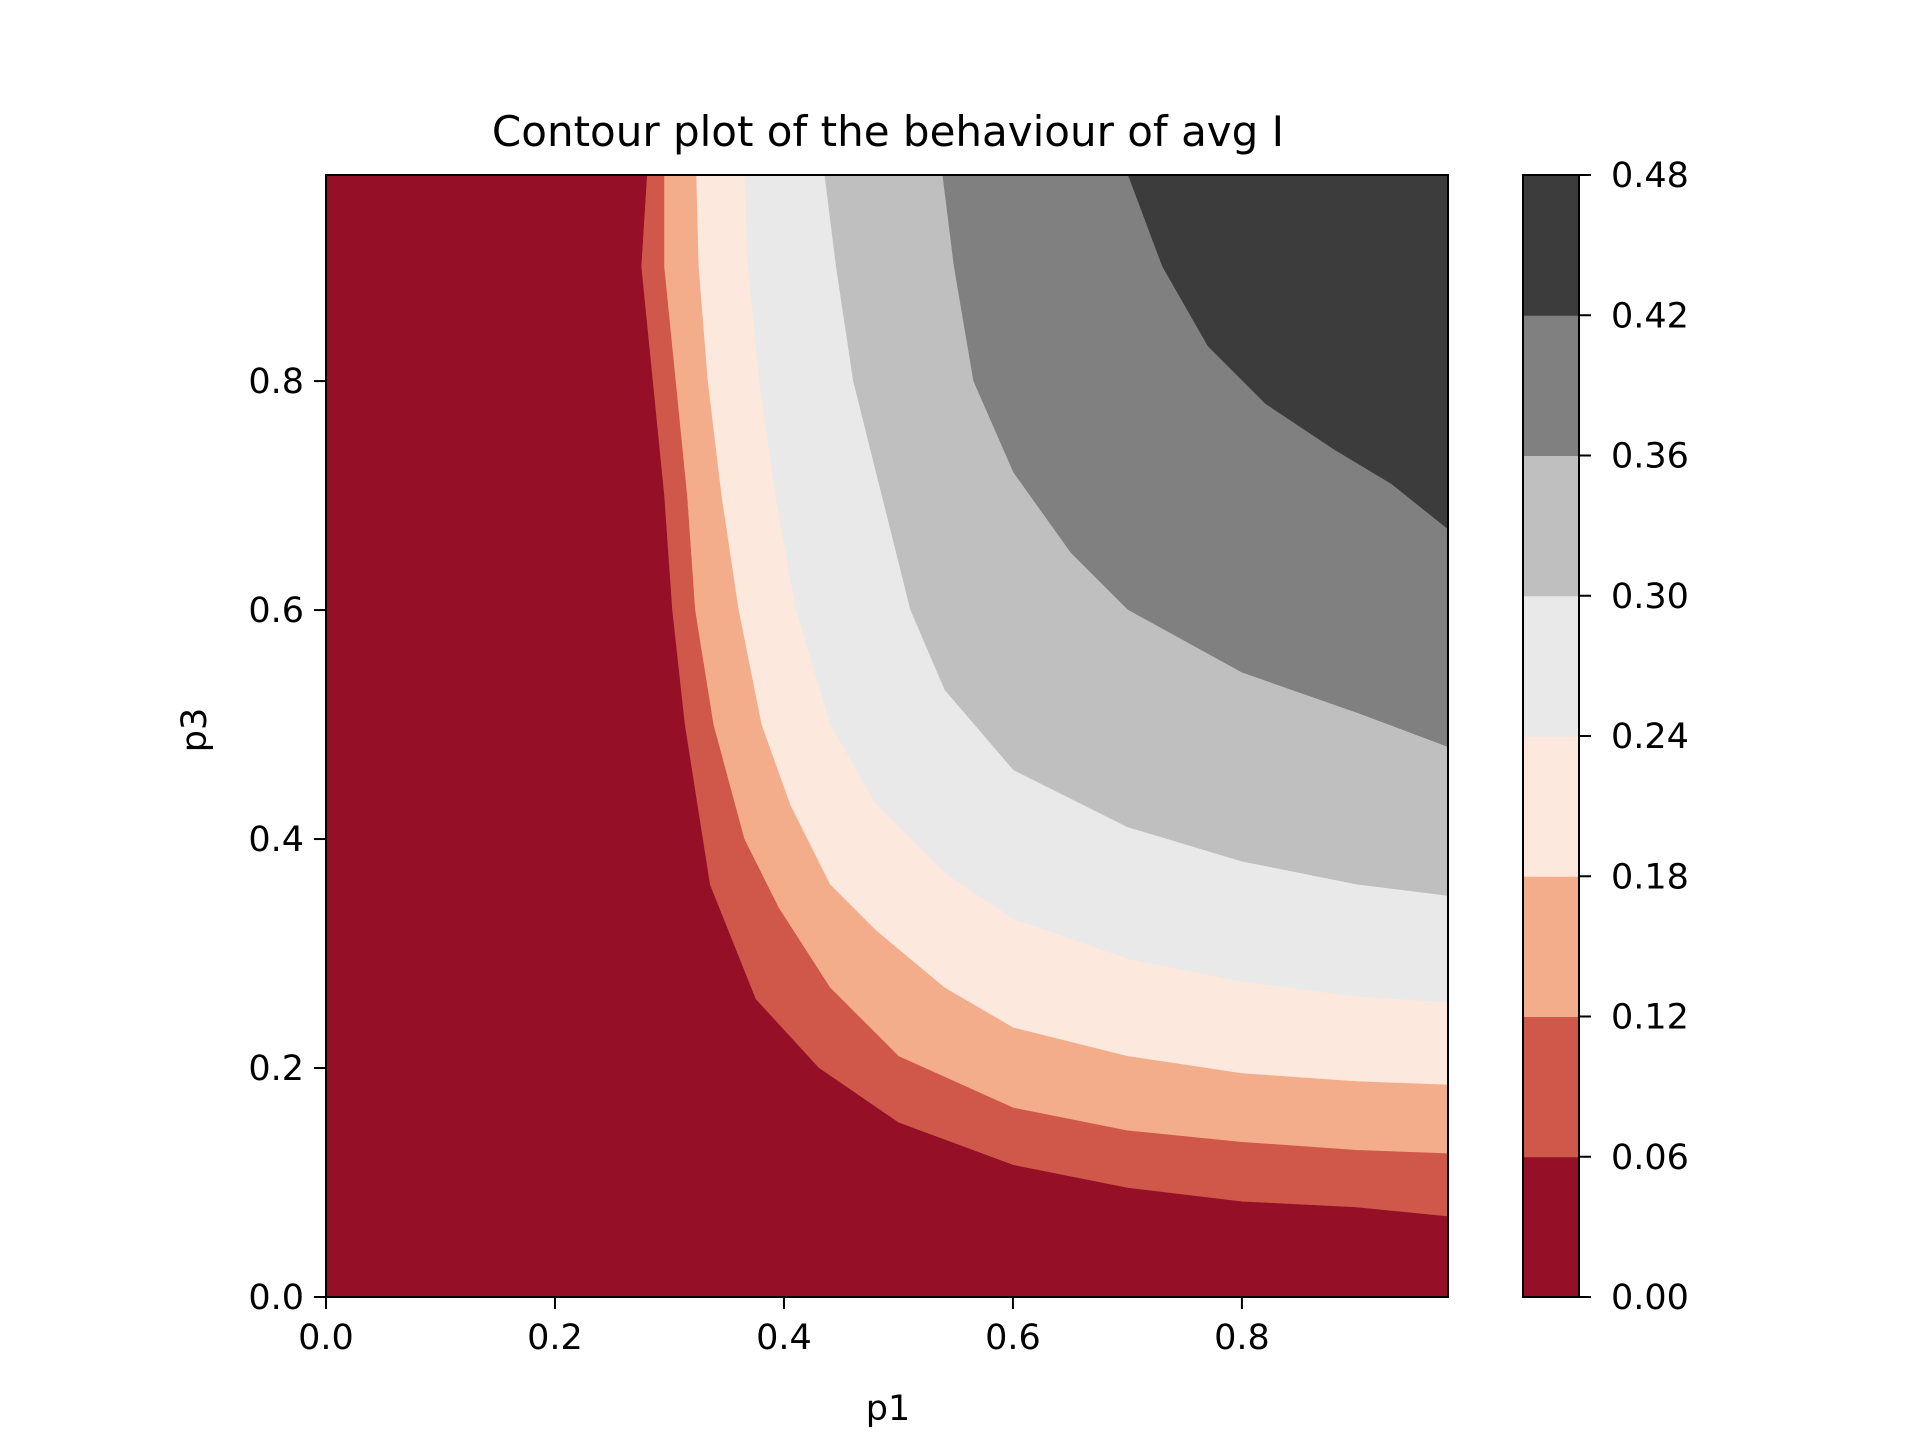 The image size is (1920, 1440). What do you see at coordinates (1650, 1018) in the screenshot?
I see `colorbar-tick-label: 0.12` at bounding box center [1650, 1018].